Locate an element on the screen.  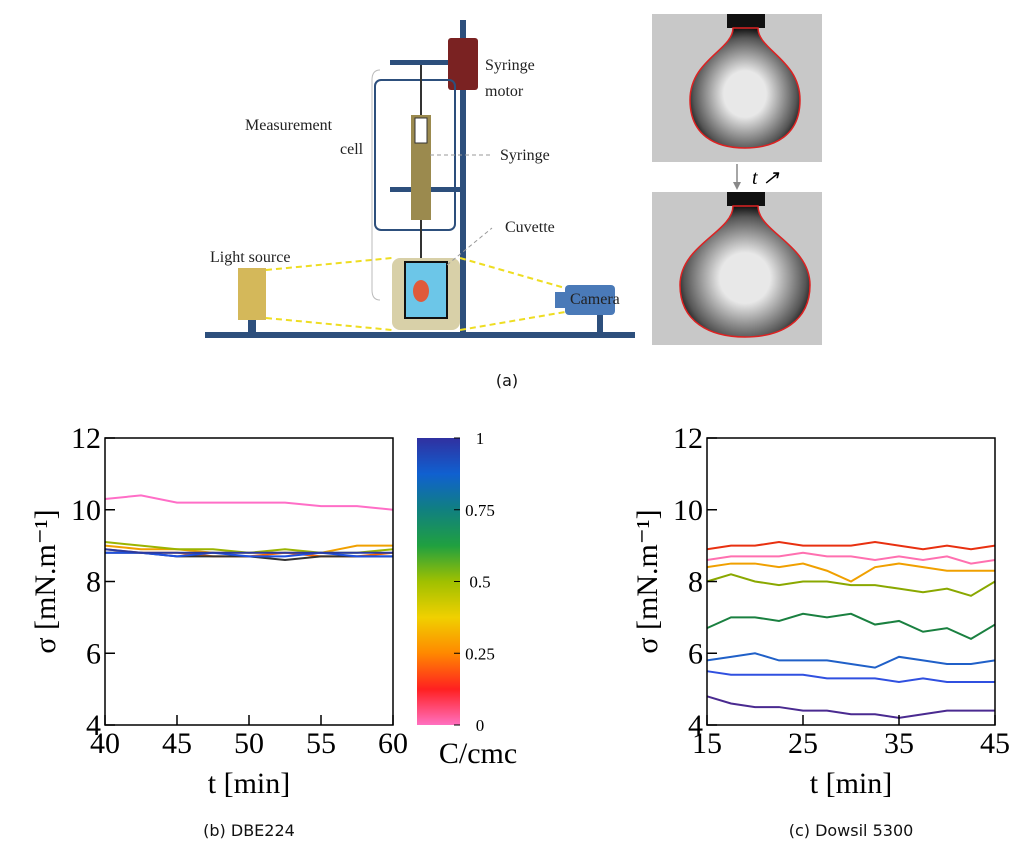
beam is located at coordinates (415, 294).